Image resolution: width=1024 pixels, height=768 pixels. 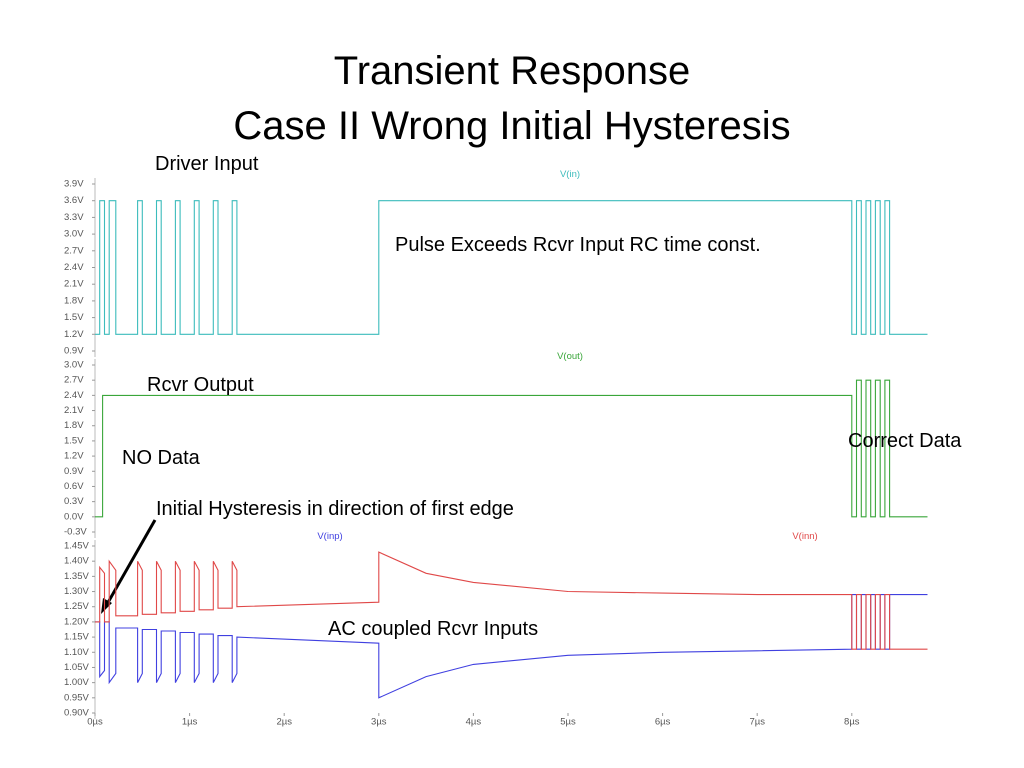 I want to click on x-tick-label: 1µs, so click(x=190, y=722).